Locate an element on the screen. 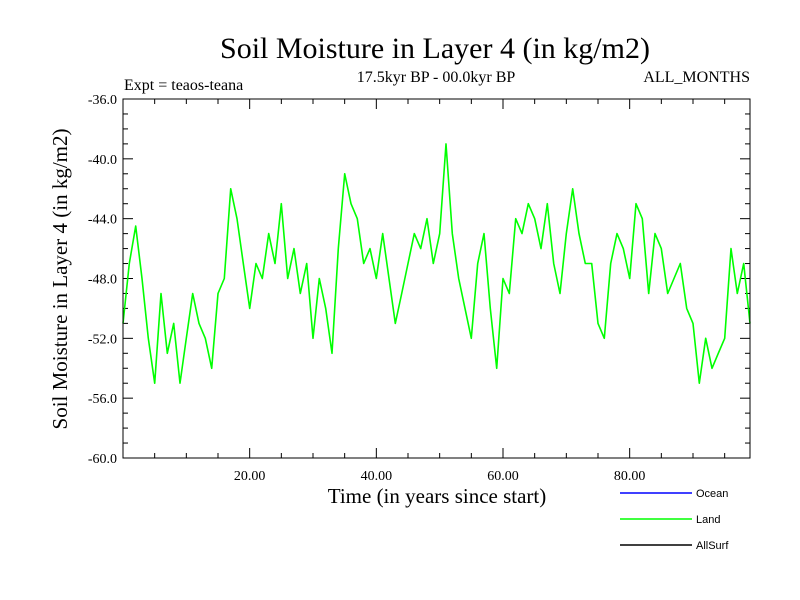  y-axis-label: Soil Moisture in Layer 4 (in kg/m2) is located at coordinates (60, 279).